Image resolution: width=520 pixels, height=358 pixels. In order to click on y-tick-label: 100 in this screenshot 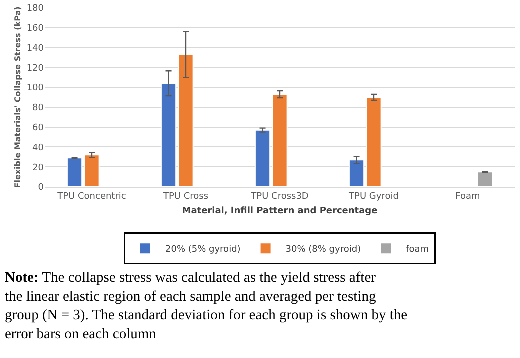, I will do `click(35, 89)`.